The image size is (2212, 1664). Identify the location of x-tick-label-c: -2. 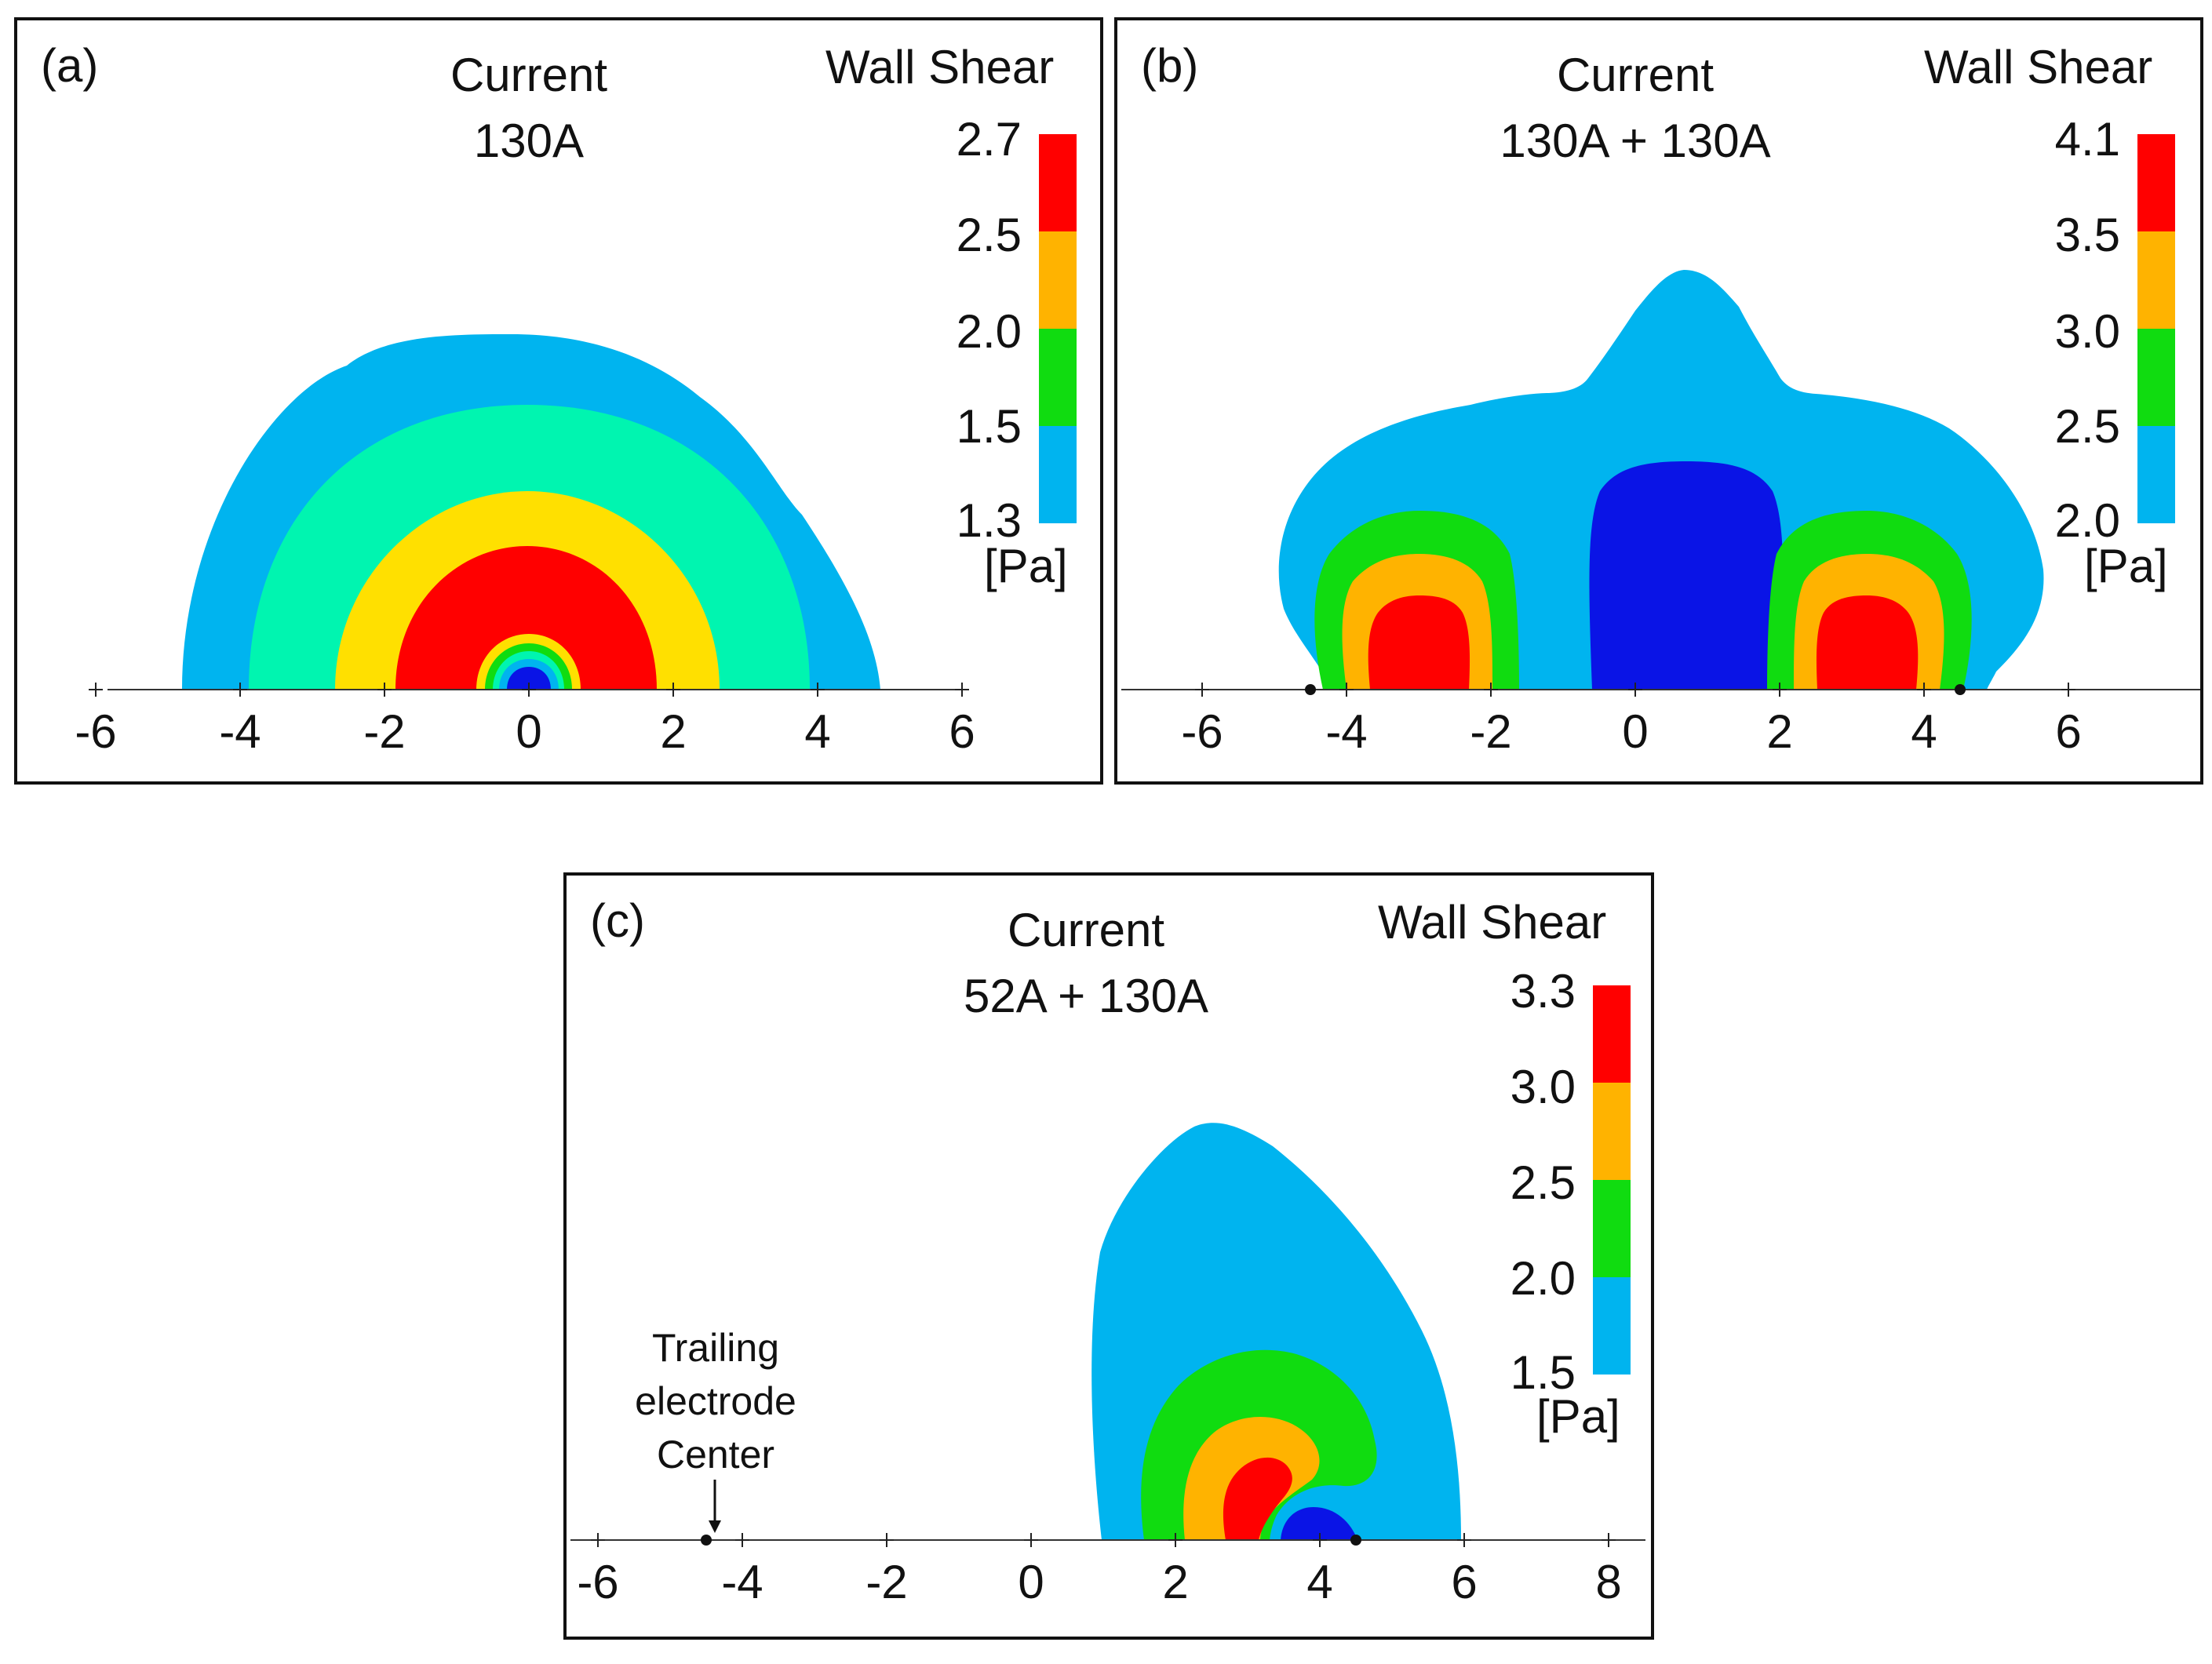
(886, 1582).